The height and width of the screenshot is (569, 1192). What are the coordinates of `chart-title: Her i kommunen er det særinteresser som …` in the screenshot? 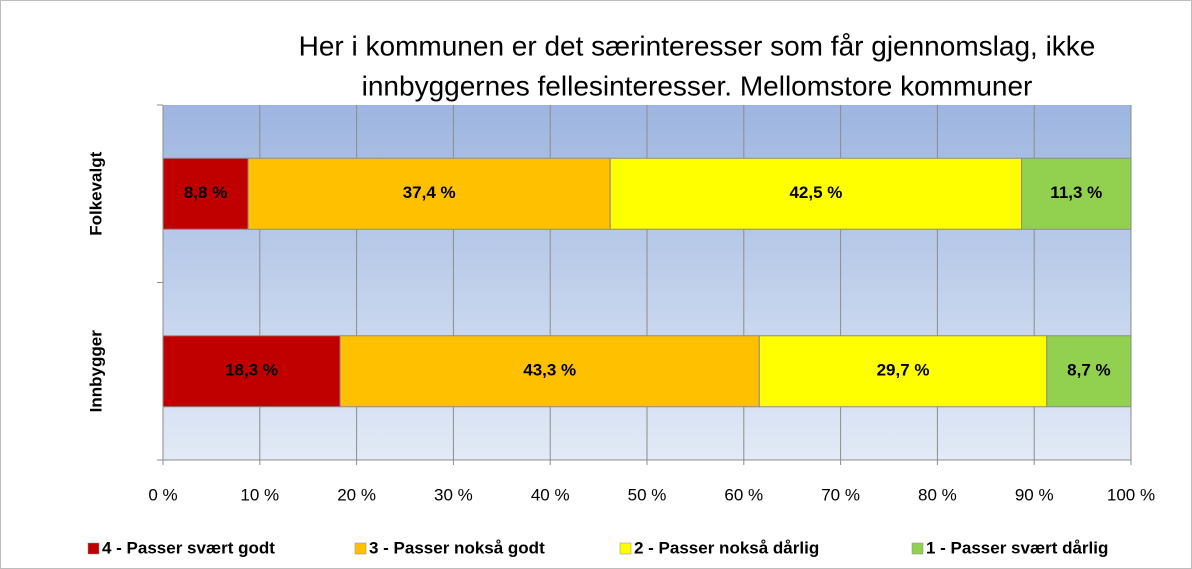 It's located at (697, 45).